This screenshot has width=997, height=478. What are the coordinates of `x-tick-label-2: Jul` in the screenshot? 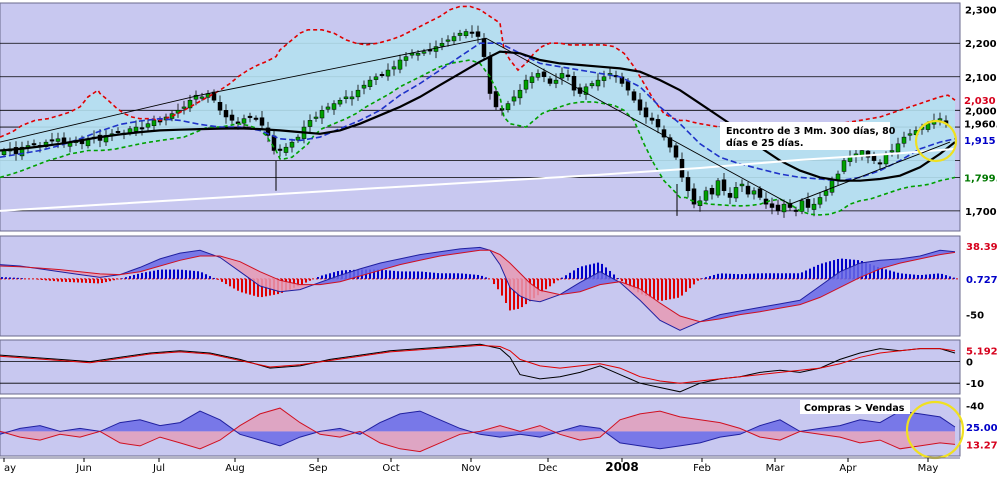 It's located at (158, 468).